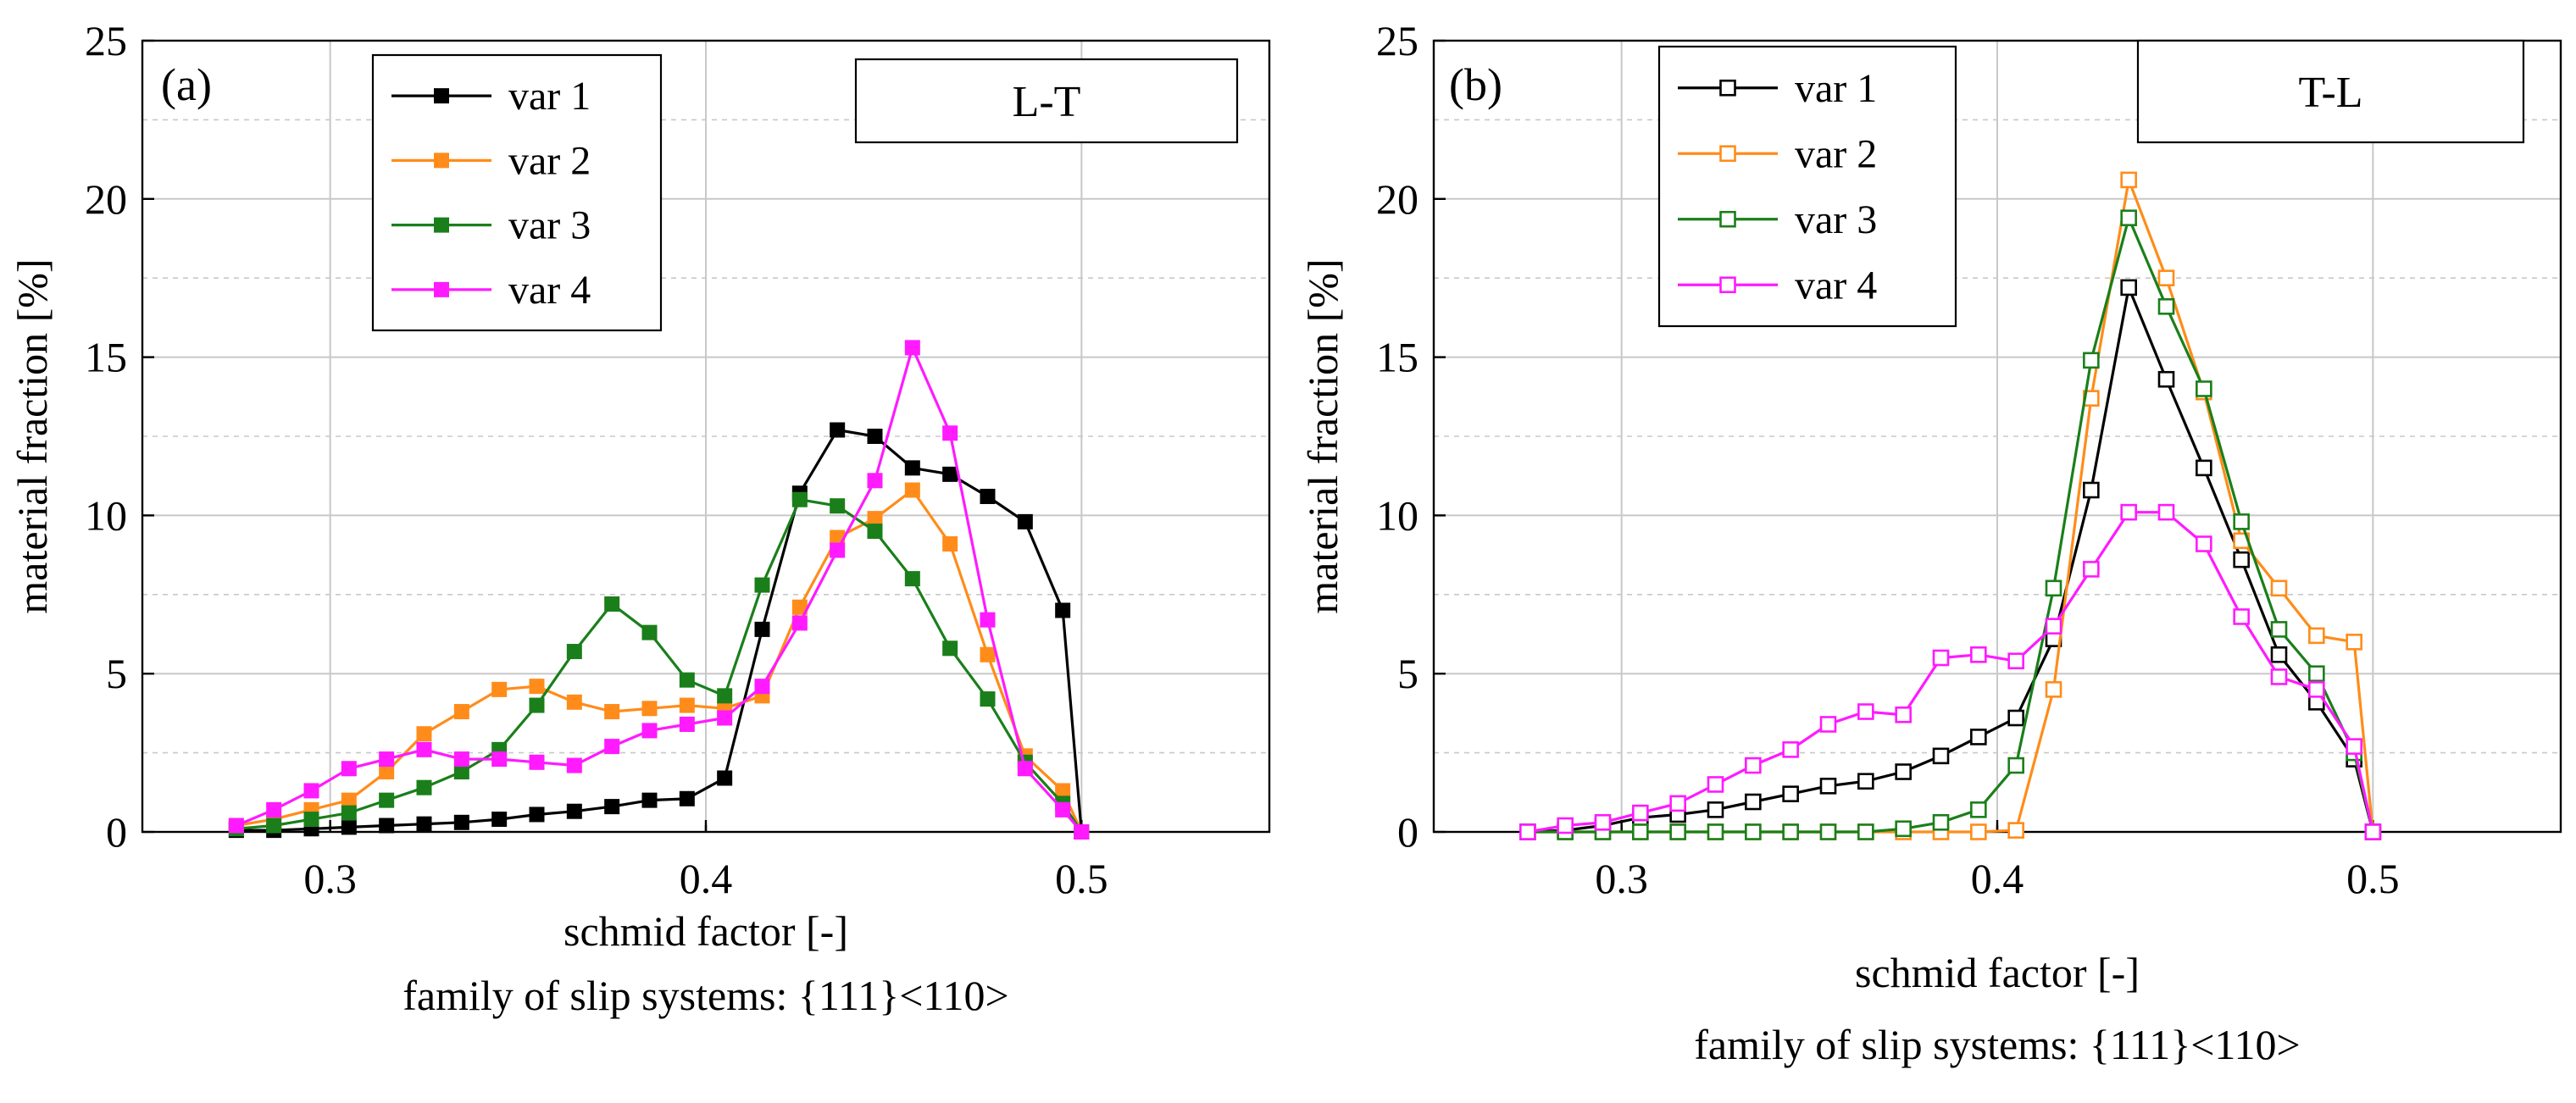  I want to click on series-line, so click(659, 630).